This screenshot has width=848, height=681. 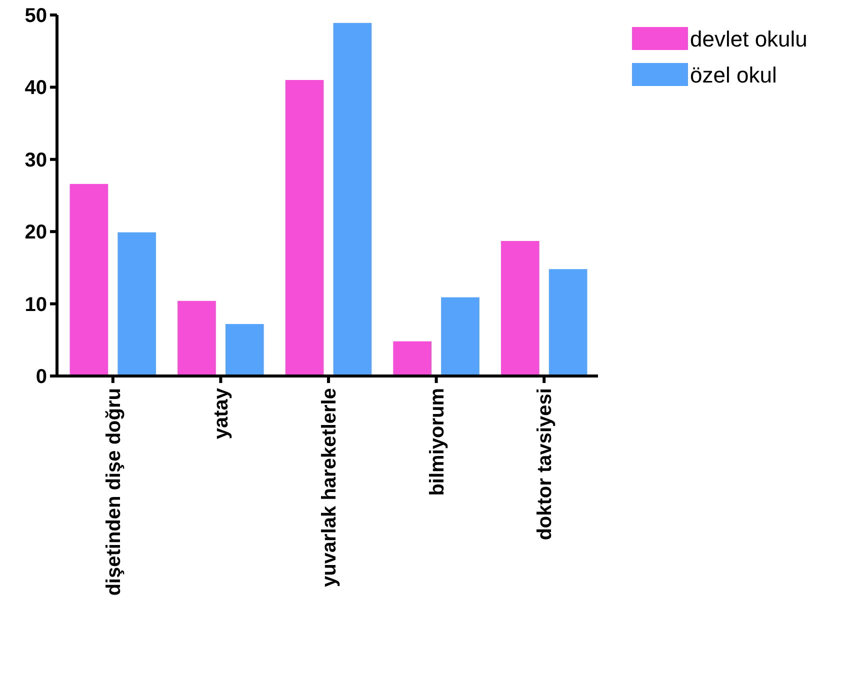 What do you see at coordinates (35, 305) in the screenshot?
I see `y-tick-label: 10` at bounding box center [35, 305].